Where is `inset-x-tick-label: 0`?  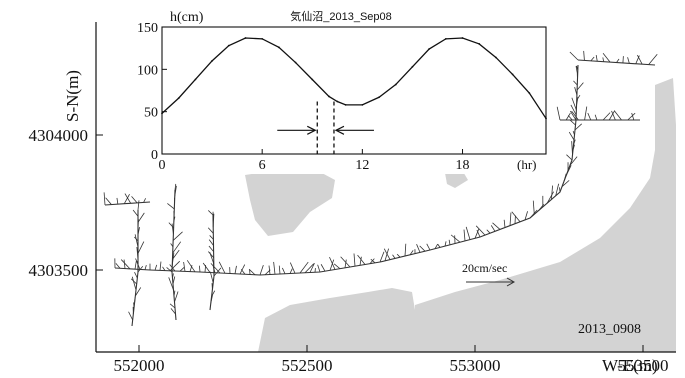 inset-x-tick-label: 0 is located at coordinates (162, 165).